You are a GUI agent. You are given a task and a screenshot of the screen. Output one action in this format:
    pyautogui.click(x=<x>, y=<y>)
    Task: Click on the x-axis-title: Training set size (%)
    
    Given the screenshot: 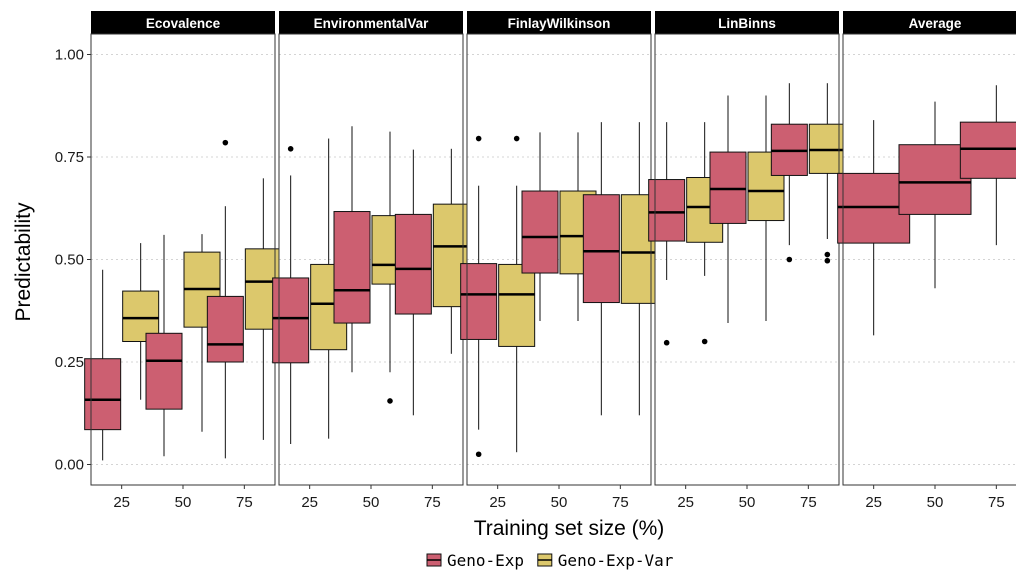 What is the action you would take?
    pyautogui.click(x=569, y=528)
    